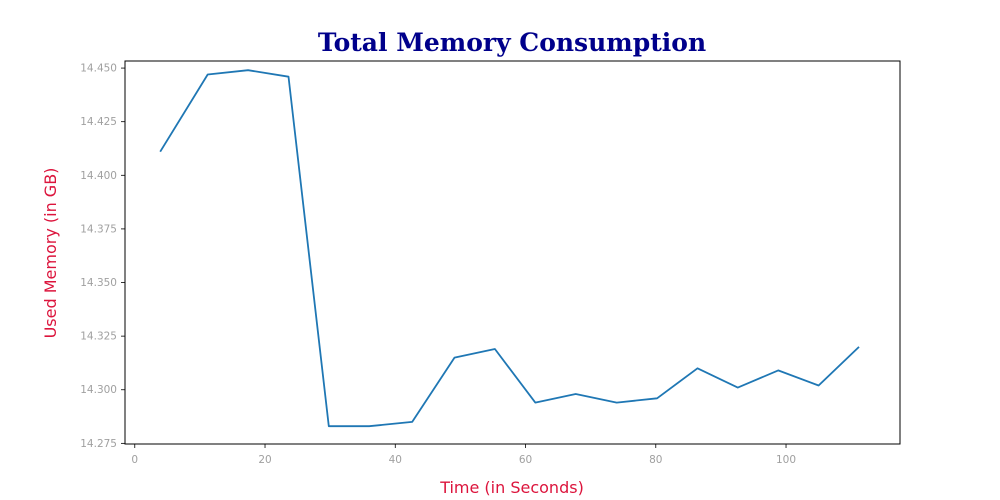 This screenshot has height=500, width=1000. I want to click on y-tick-label: 14.350, so click(98, 283).